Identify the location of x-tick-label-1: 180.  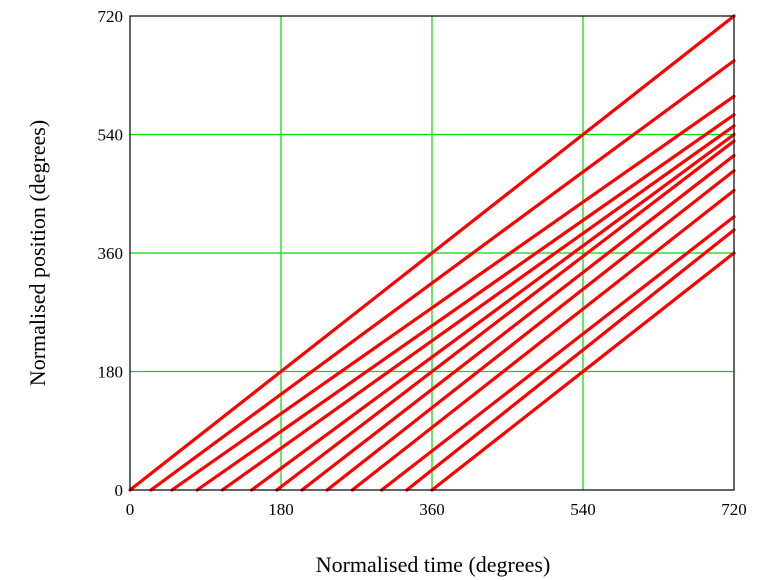
(281, 509).